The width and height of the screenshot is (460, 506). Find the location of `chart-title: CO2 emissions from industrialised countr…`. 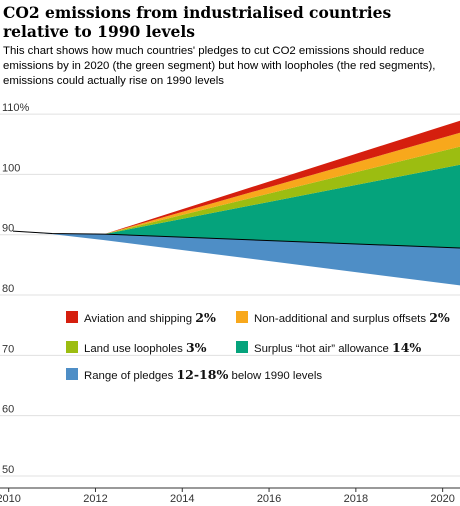

chart-title: CO2 emissions from industrialised countr… is located at coordinates (197, 22).